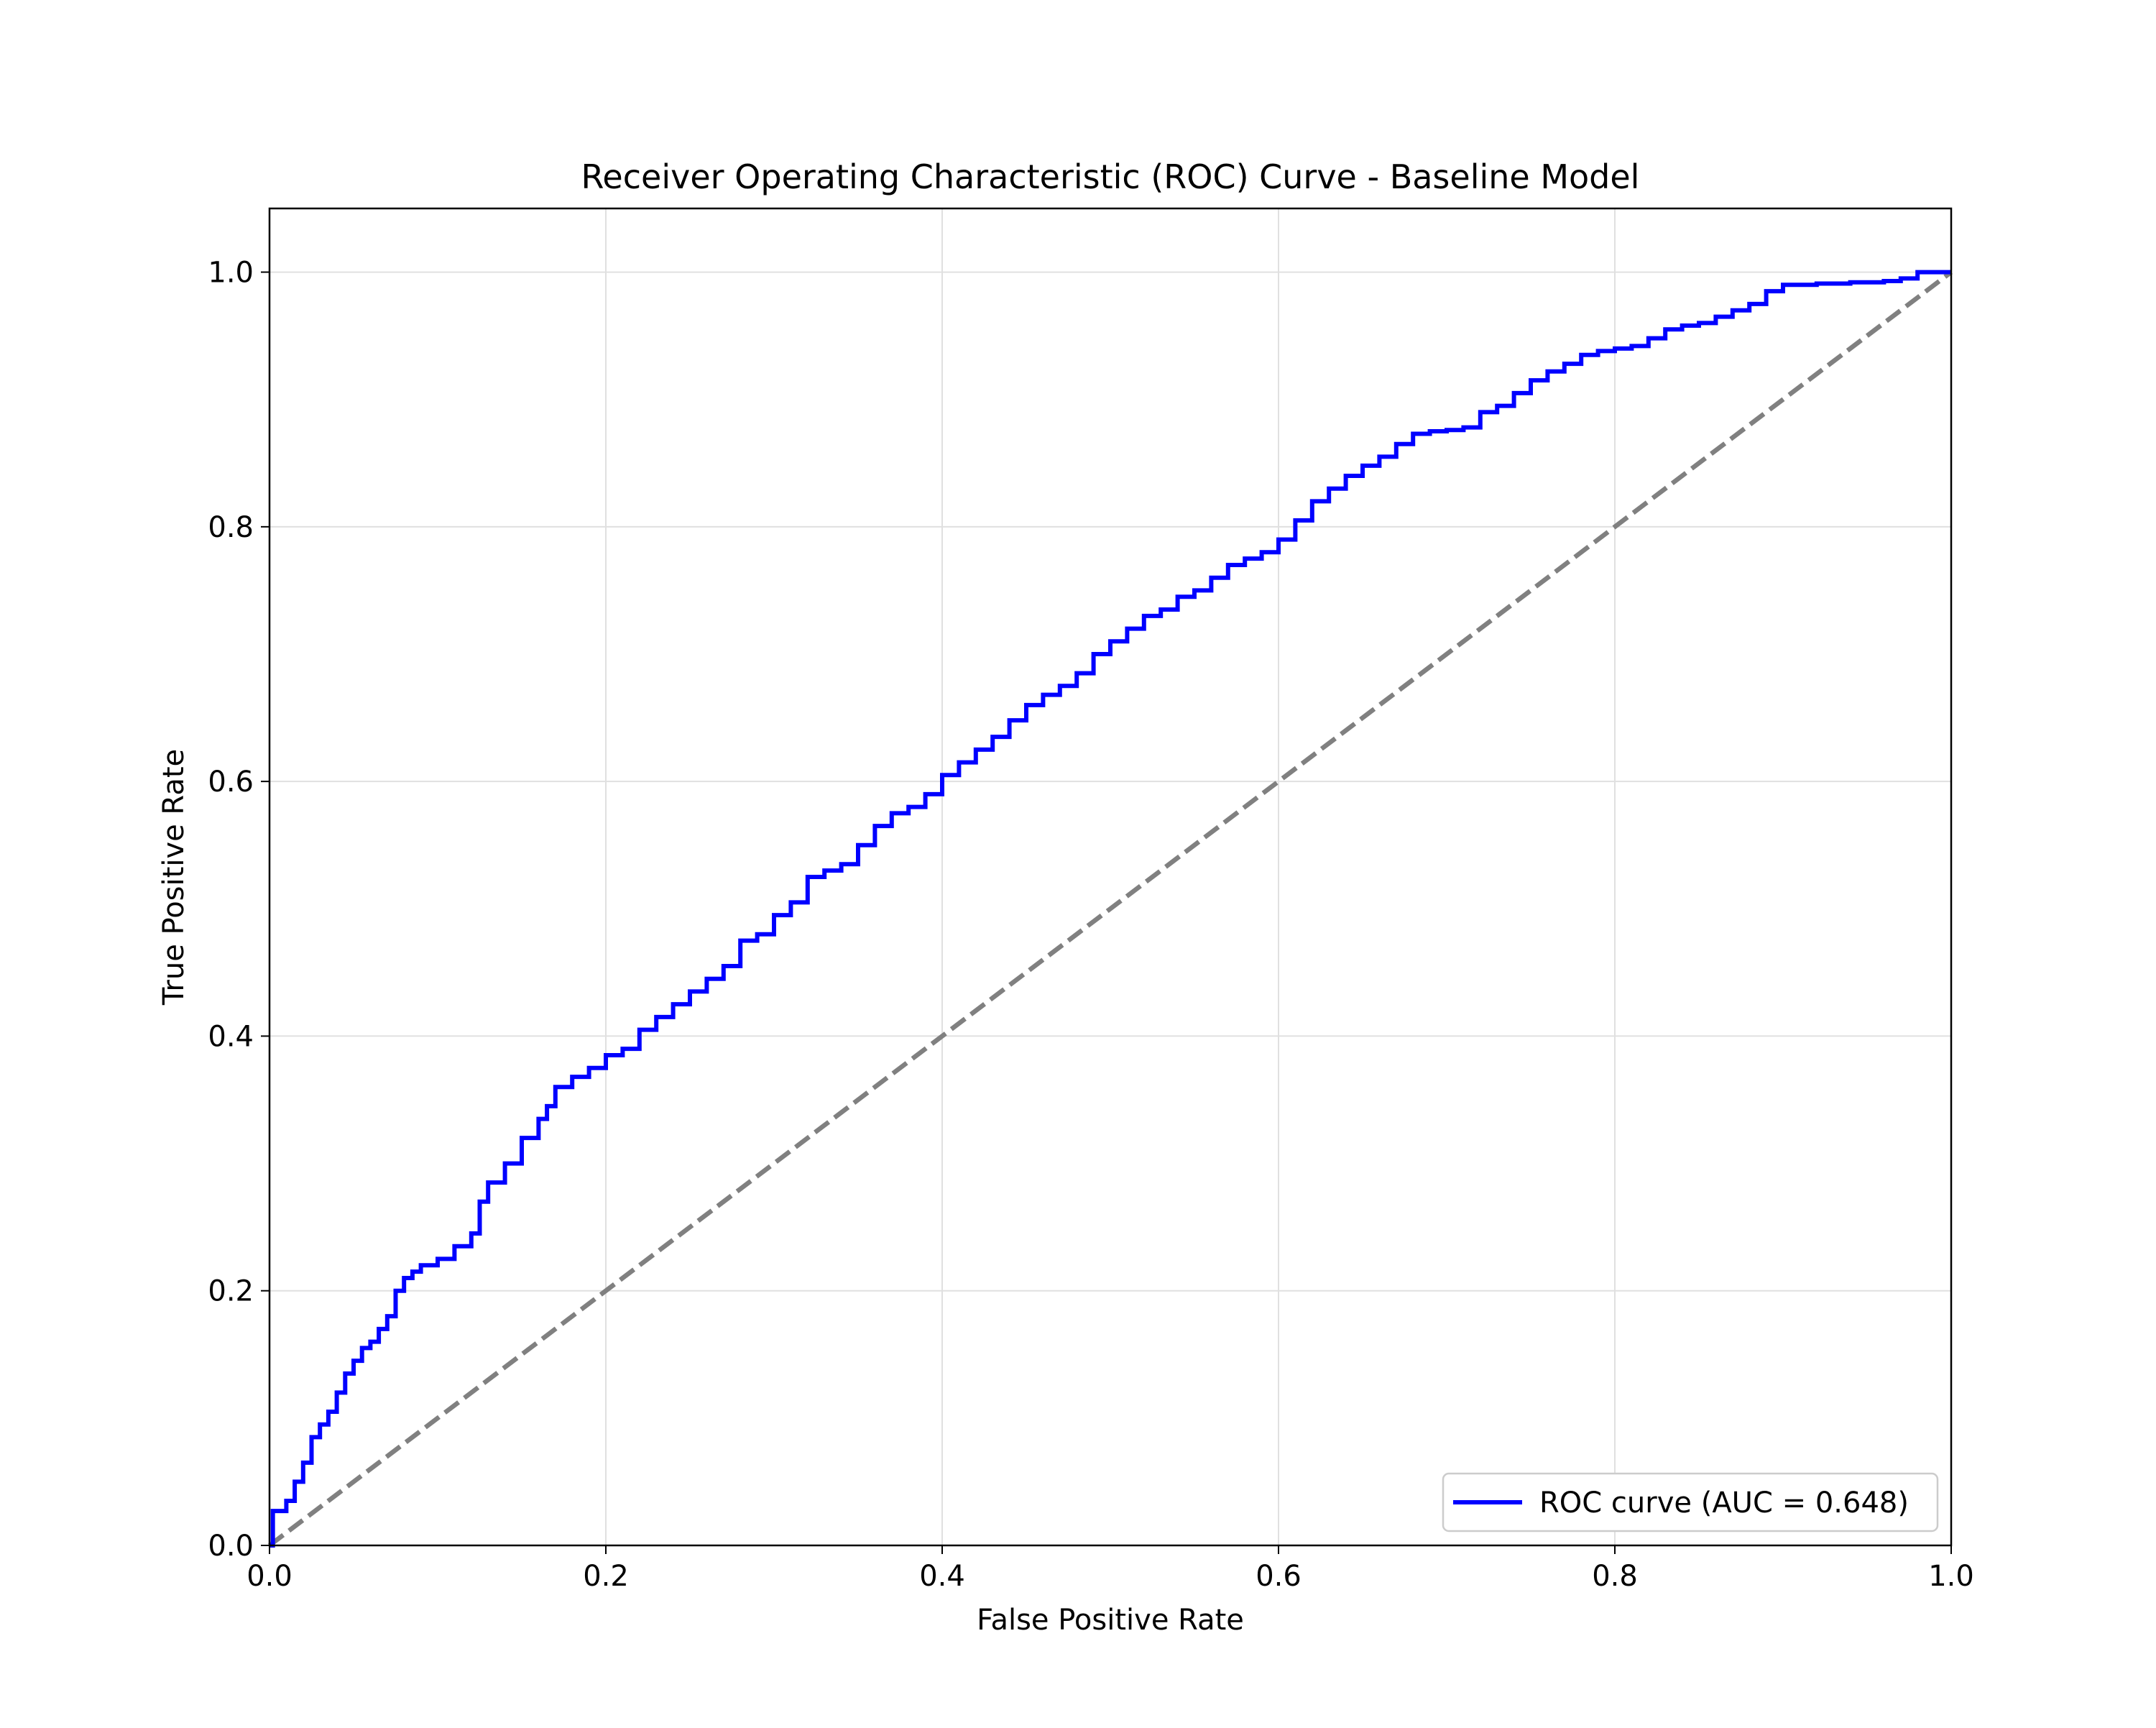  Describe the element at coordinates (173, 877) in the screenshot. I see `y-axis-label: True Positive Rate` at that location.